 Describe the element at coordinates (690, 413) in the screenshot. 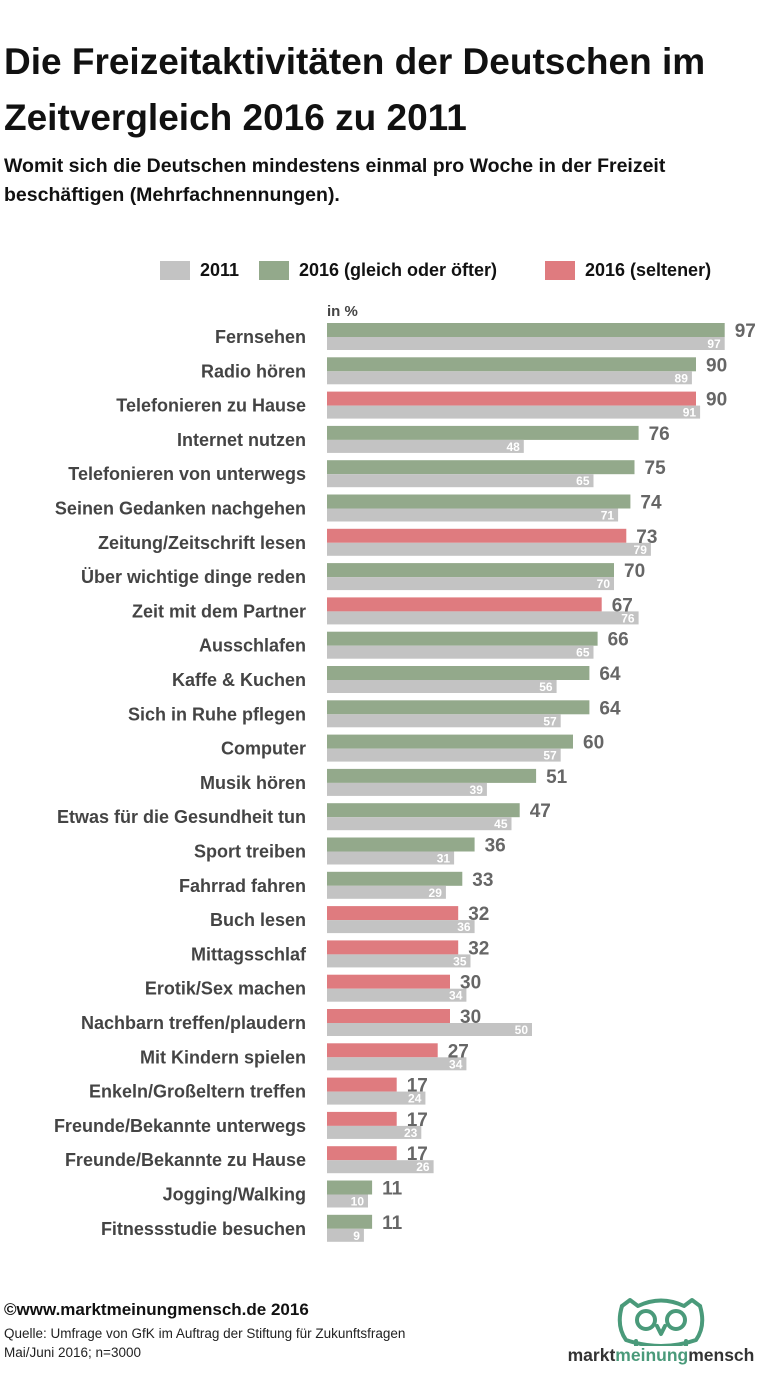

I see `data-label-2011: 91` at that location.